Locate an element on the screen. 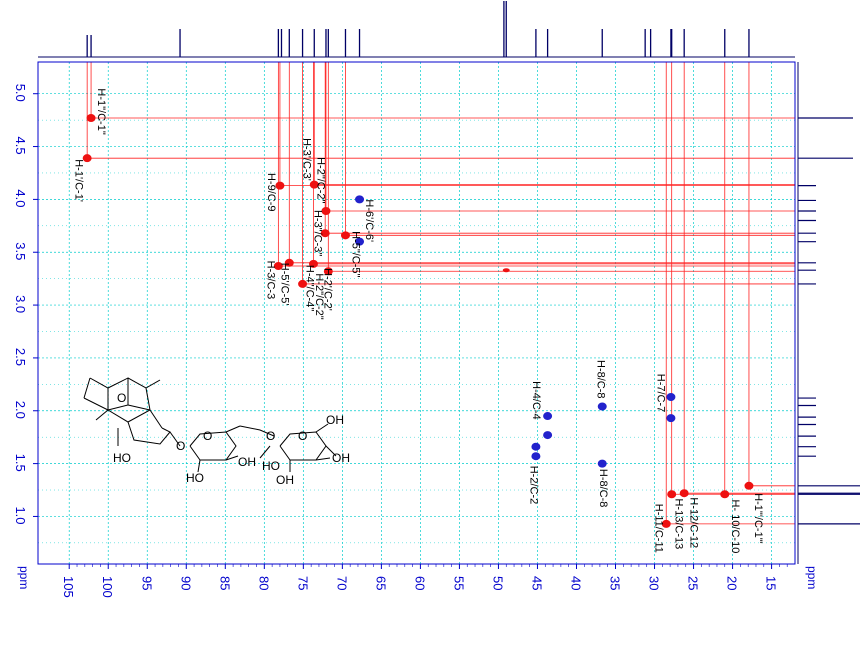 The height and width of the screenshot is (664, 862). cross-peak-label: H-9/C-9 is located at coordinates (271, 192).